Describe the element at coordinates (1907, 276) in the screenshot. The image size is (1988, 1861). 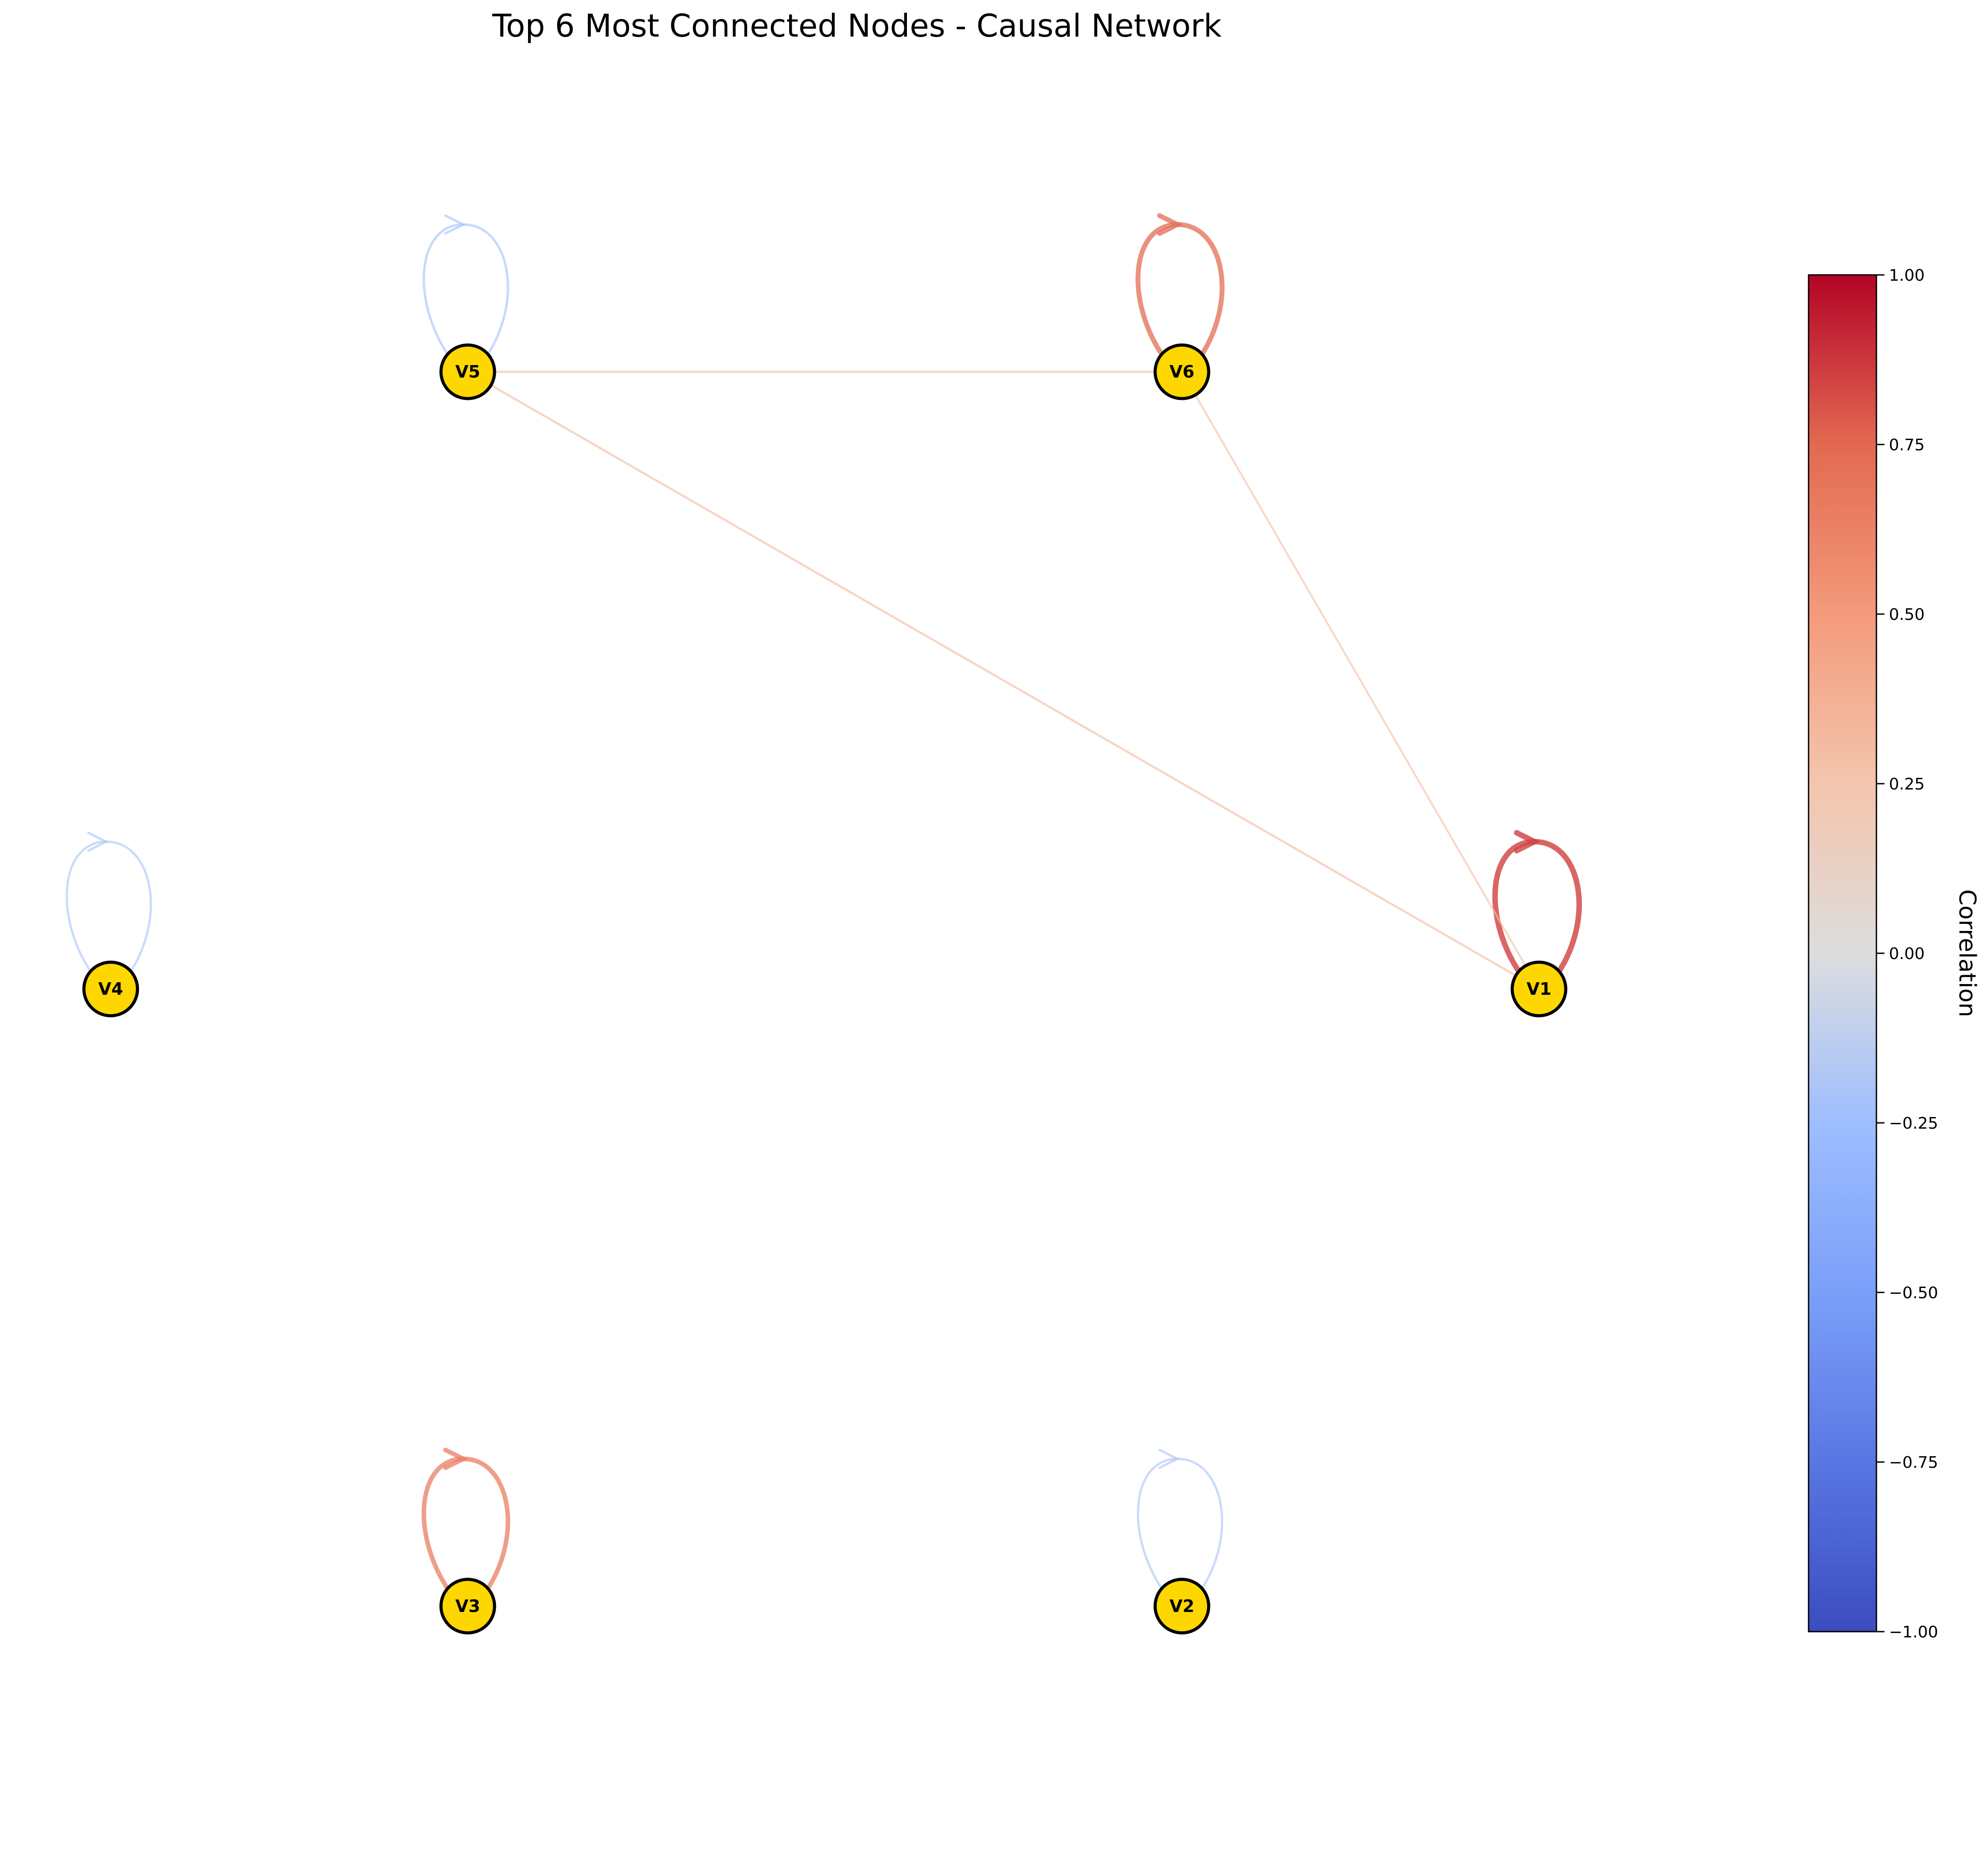
I see `colorbar-tick-label: 1.00` at that location.